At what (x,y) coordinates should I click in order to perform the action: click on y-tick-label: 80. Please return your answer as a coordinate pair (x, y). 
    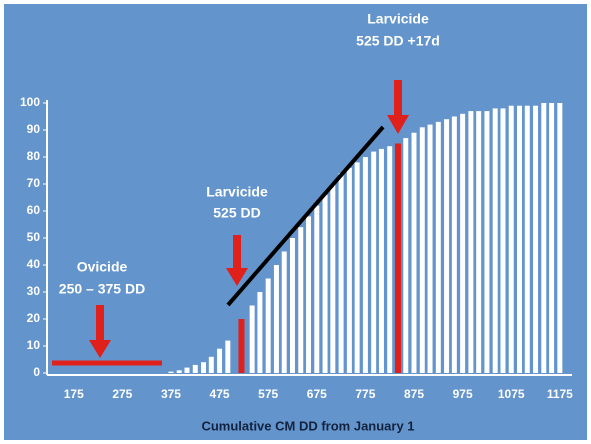
    Looking at the image, I should click on (34, 156).